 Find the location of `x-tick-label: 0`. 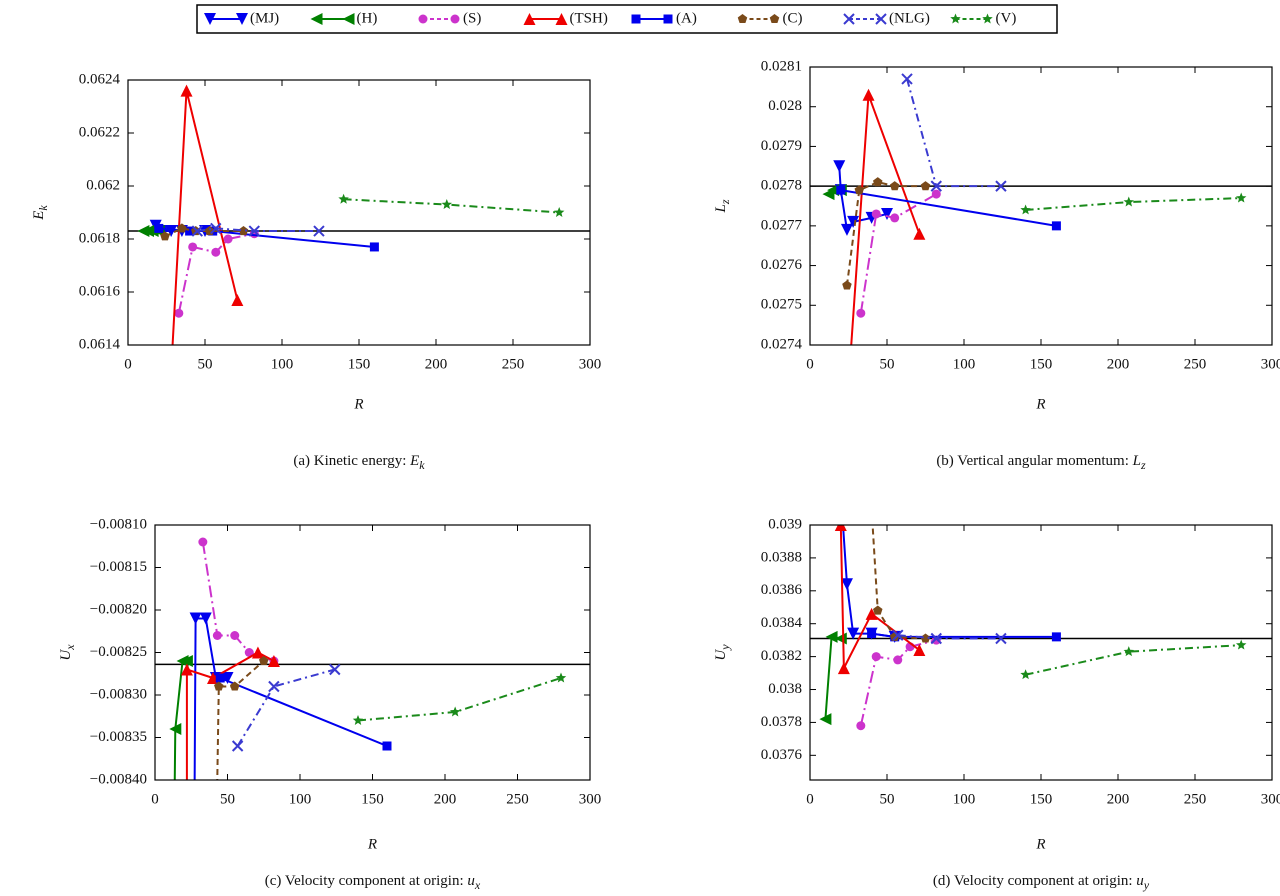

x-tick-label: 0 is located at coordinates (810, 799).